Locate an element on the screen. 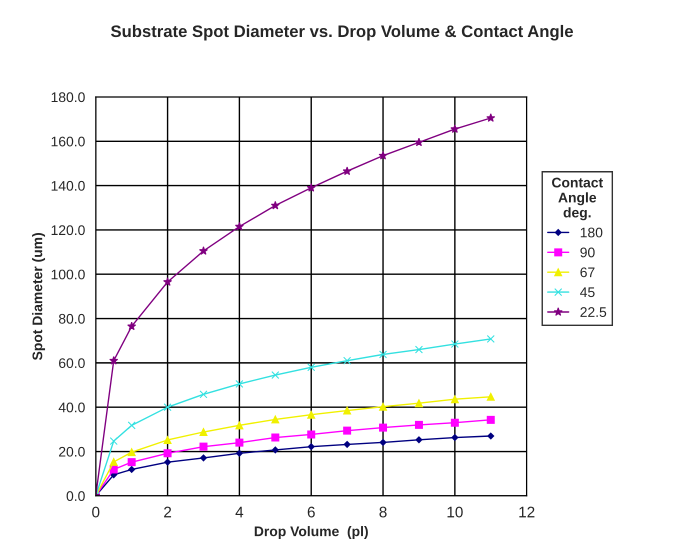 Image resolution: width=684 pixels, height=554 pixels. legend-label: 67 is located at coordinates (587, 272).